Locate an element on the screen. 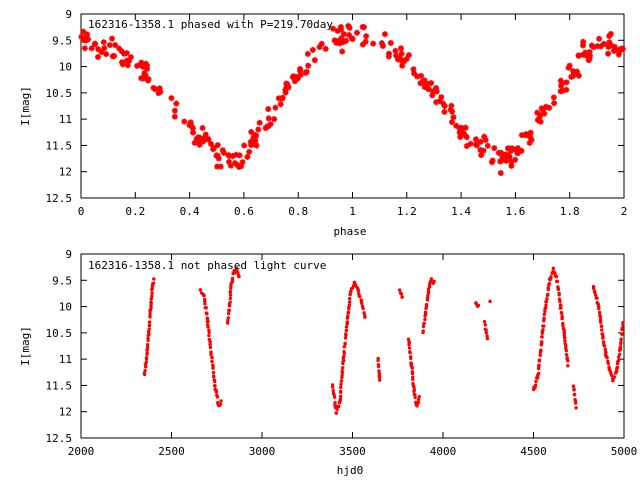  unphased-x-tick-label: 5000 is located at coordinates (624, 451).